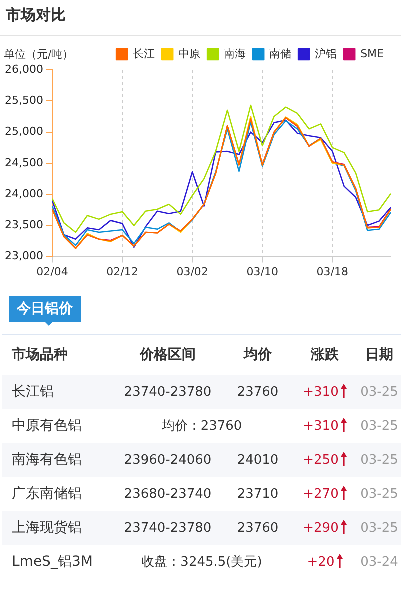  What do you see at coordinates (52, 562) in the screenshot?
I see `category-label: LmeS_铝3M` at bounding box center [52, 562].